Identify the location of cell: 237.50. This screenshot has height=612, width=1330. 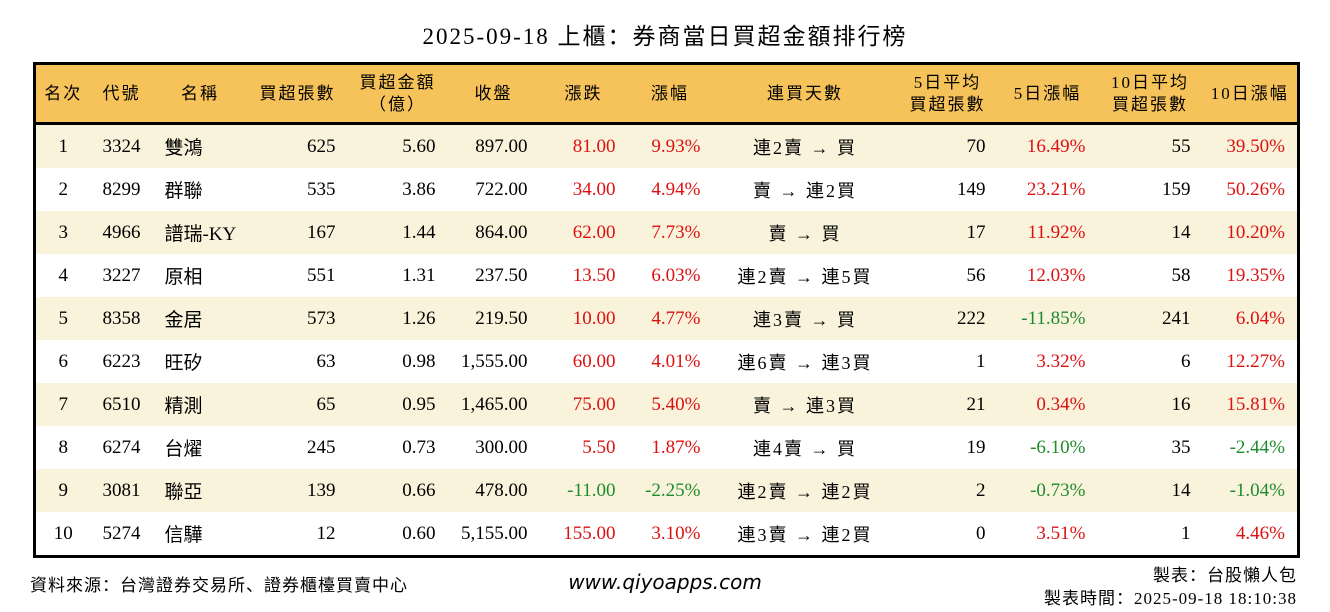
(501, 275).